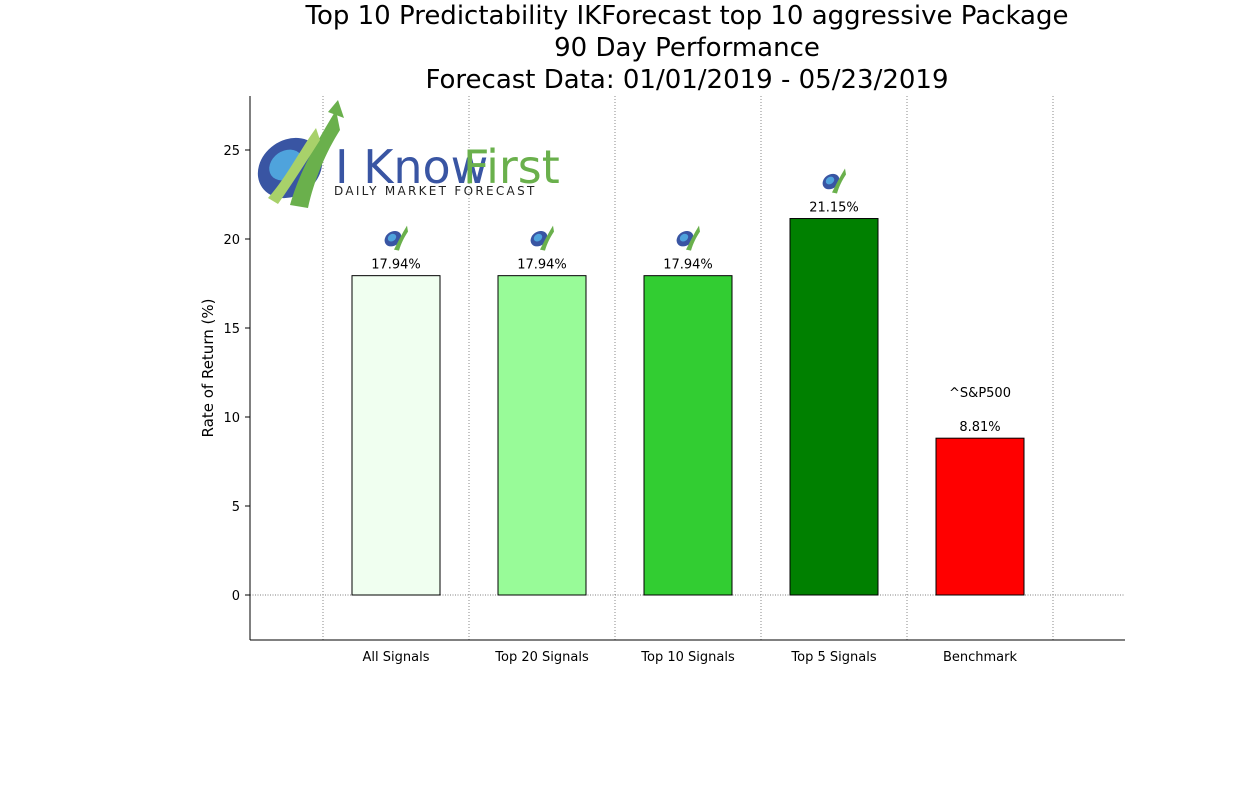 The width and height of the screenshot is (1250, 800). I want to click on i-know-first-logo: I Know First DAILY MARKET FORECAST, so click(408, 154).